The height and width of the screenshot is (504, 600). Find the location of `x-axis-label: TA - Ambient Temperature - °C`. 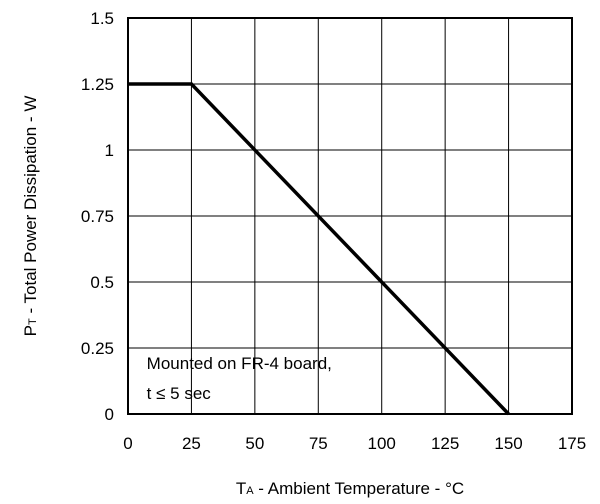

x-axis-label: TA - Ambient Temperature - °C is located at coordinates (350, 488).